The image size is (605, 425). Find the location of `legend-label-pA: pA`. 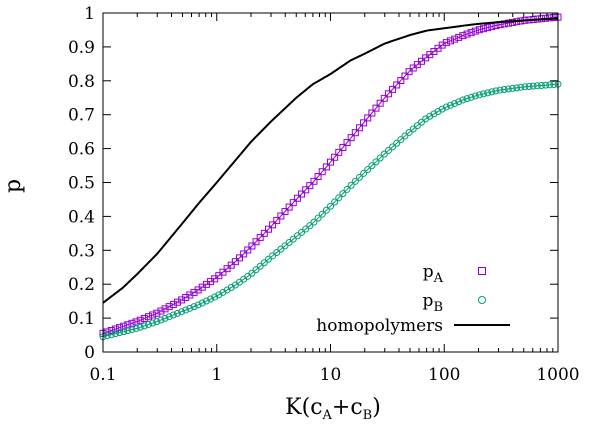

legend-label-pA: pA is located at coordinates (433, 274).